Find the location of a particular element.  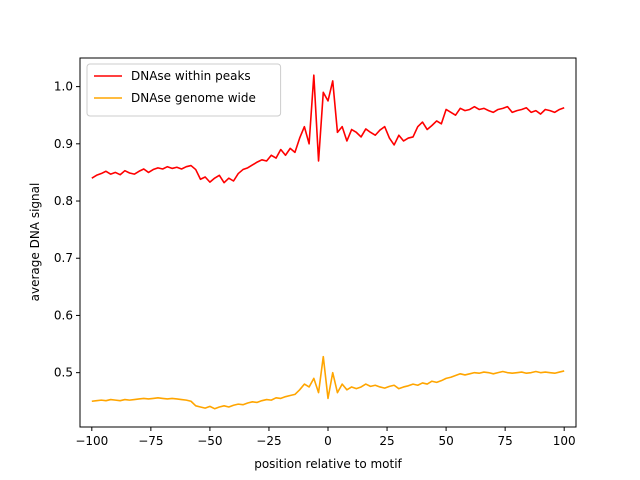

x-tick-label: −75 is located at coordinates (150, 441).